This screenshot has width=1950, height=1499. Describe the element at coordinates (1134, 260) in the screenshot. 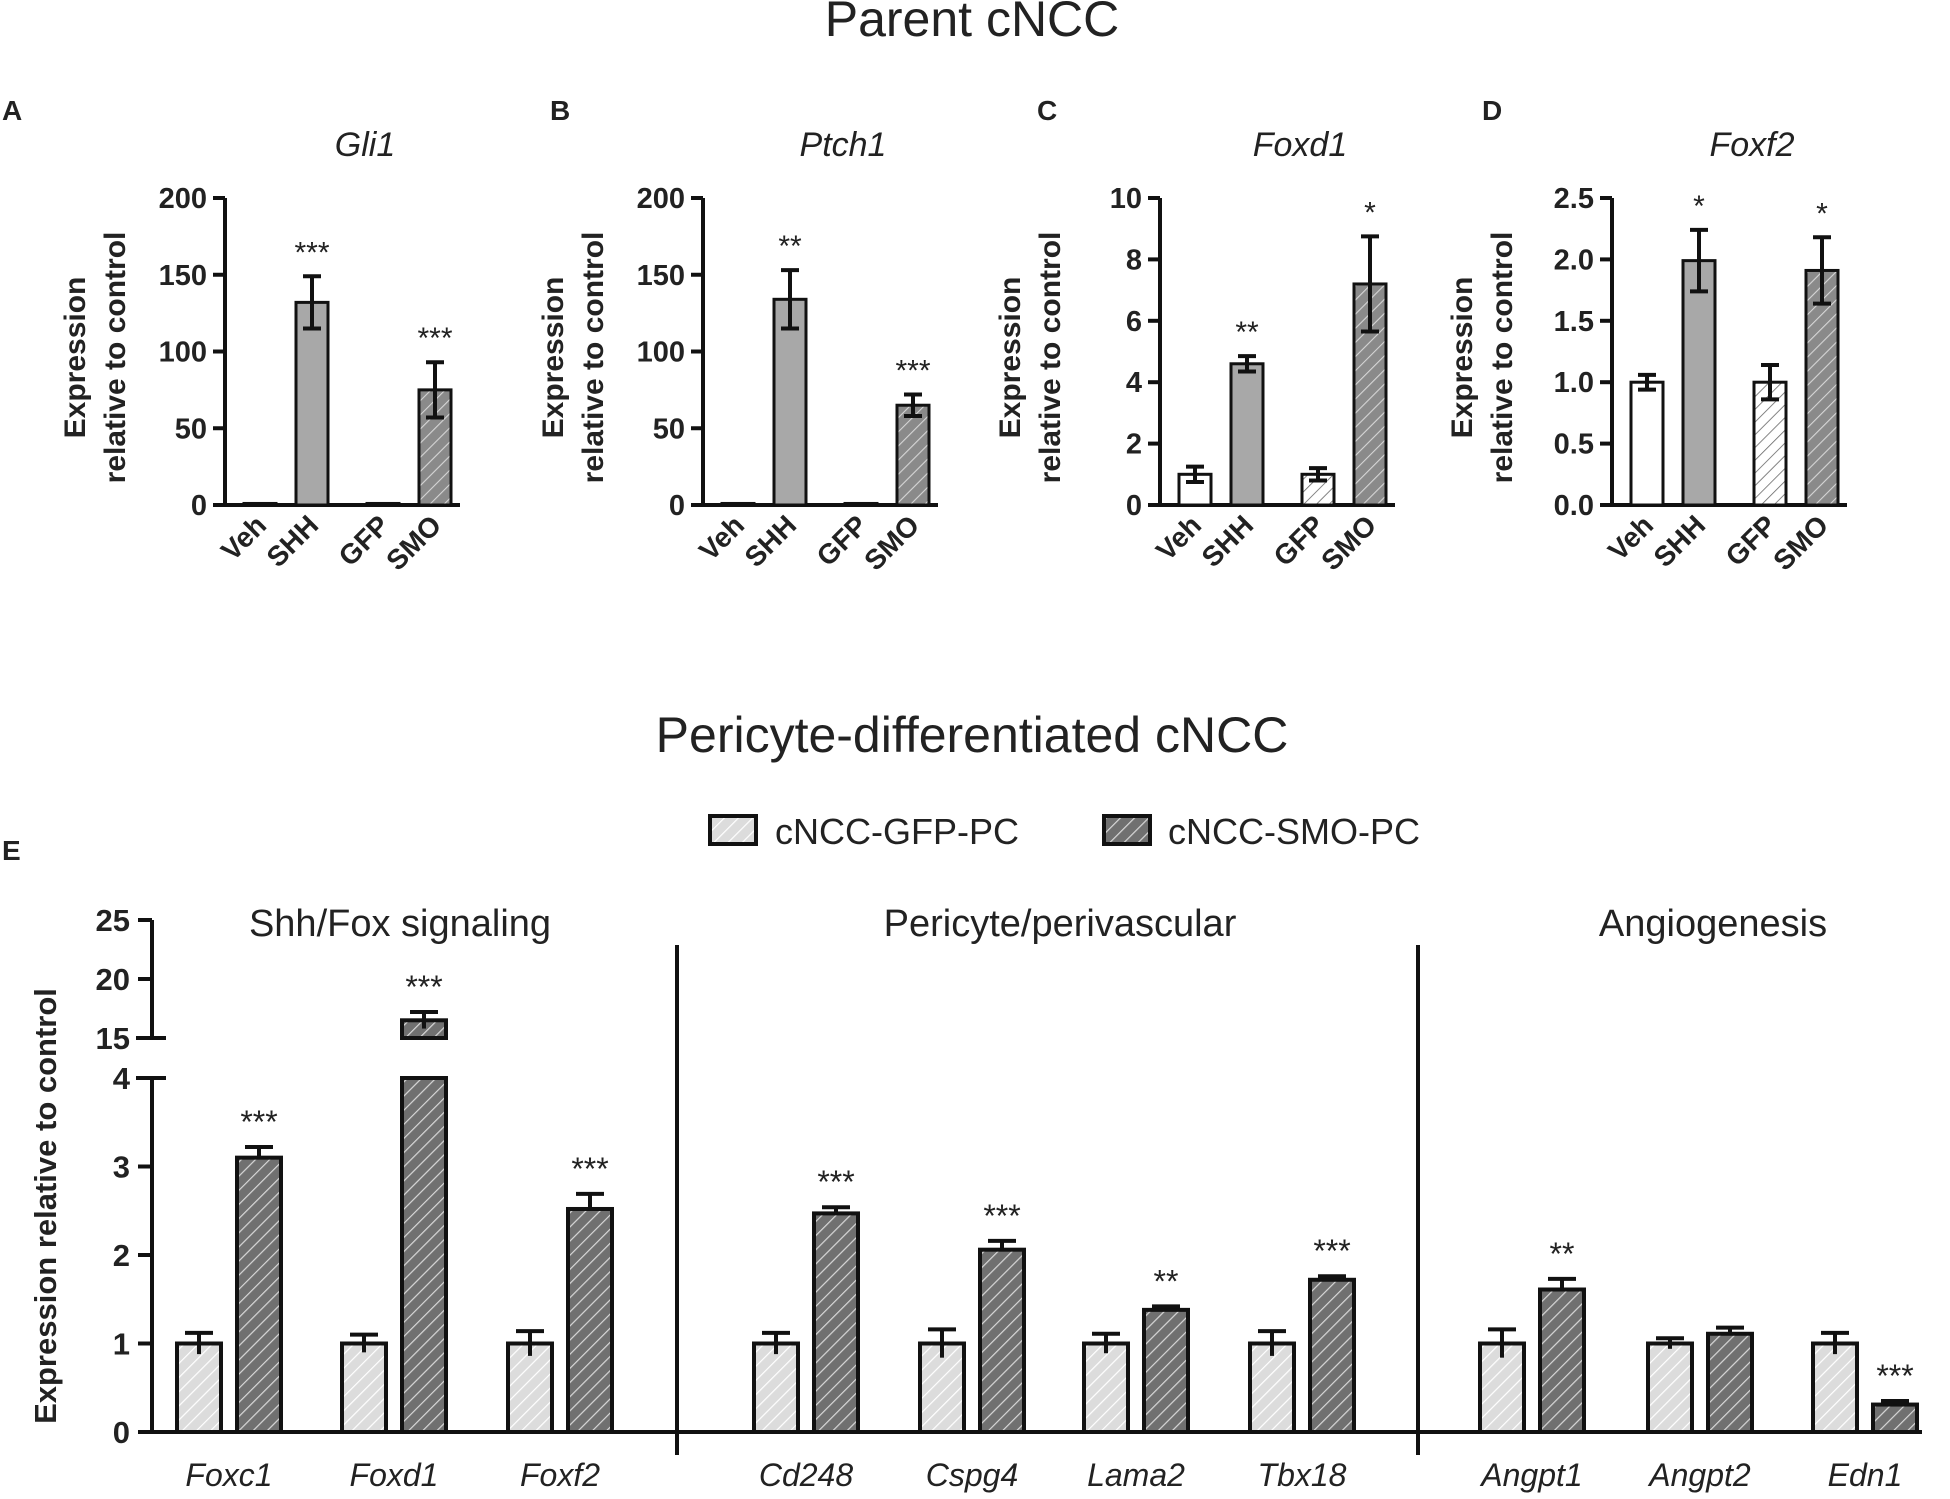

I see `y-tick-label: 8` at that location.